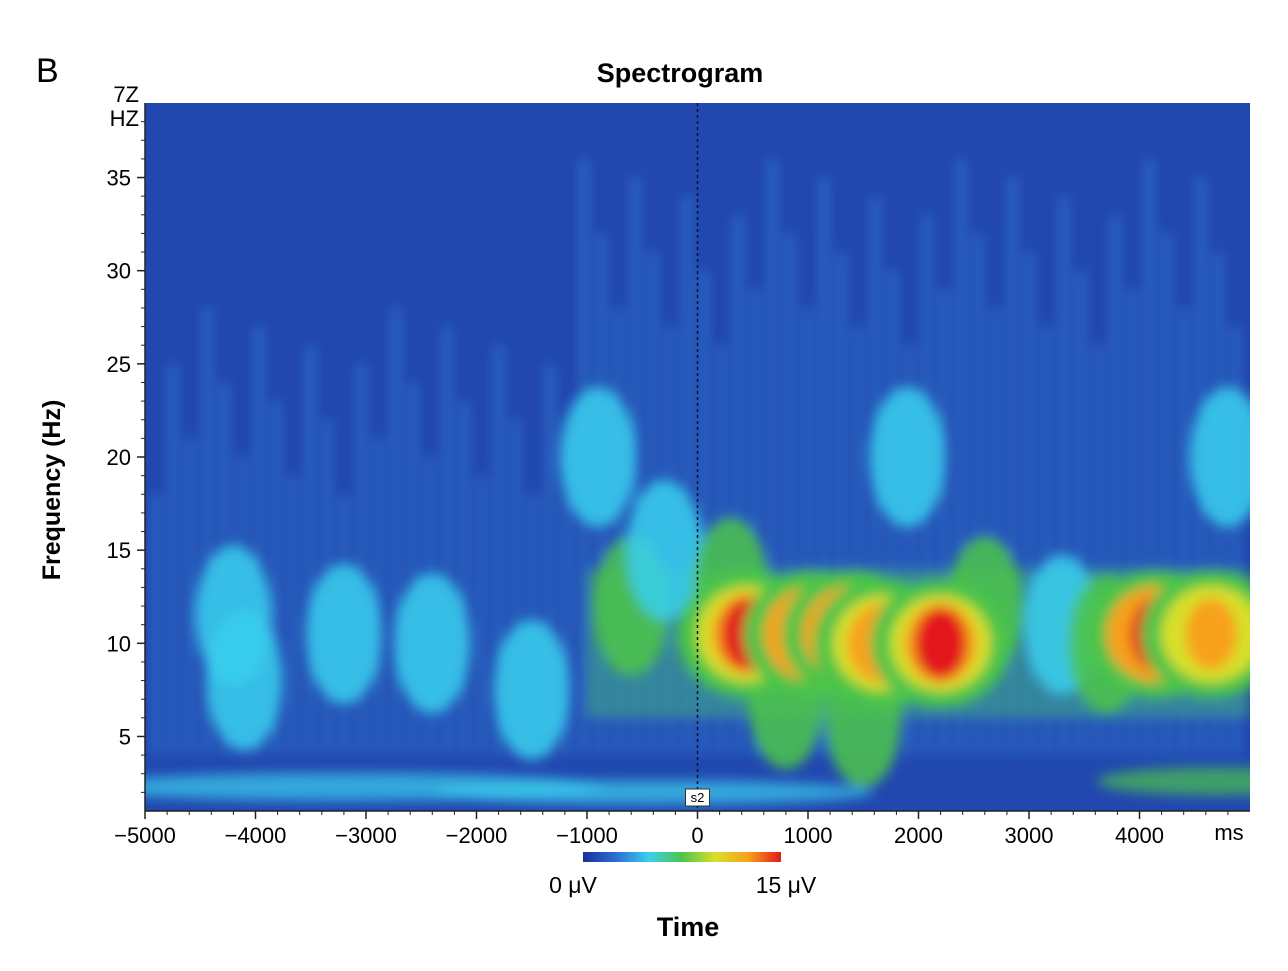  What do you see at coordinates (808, 835) in the screenshot?
I see `x-tick-label: 1000` at bounding box center [808, 835].